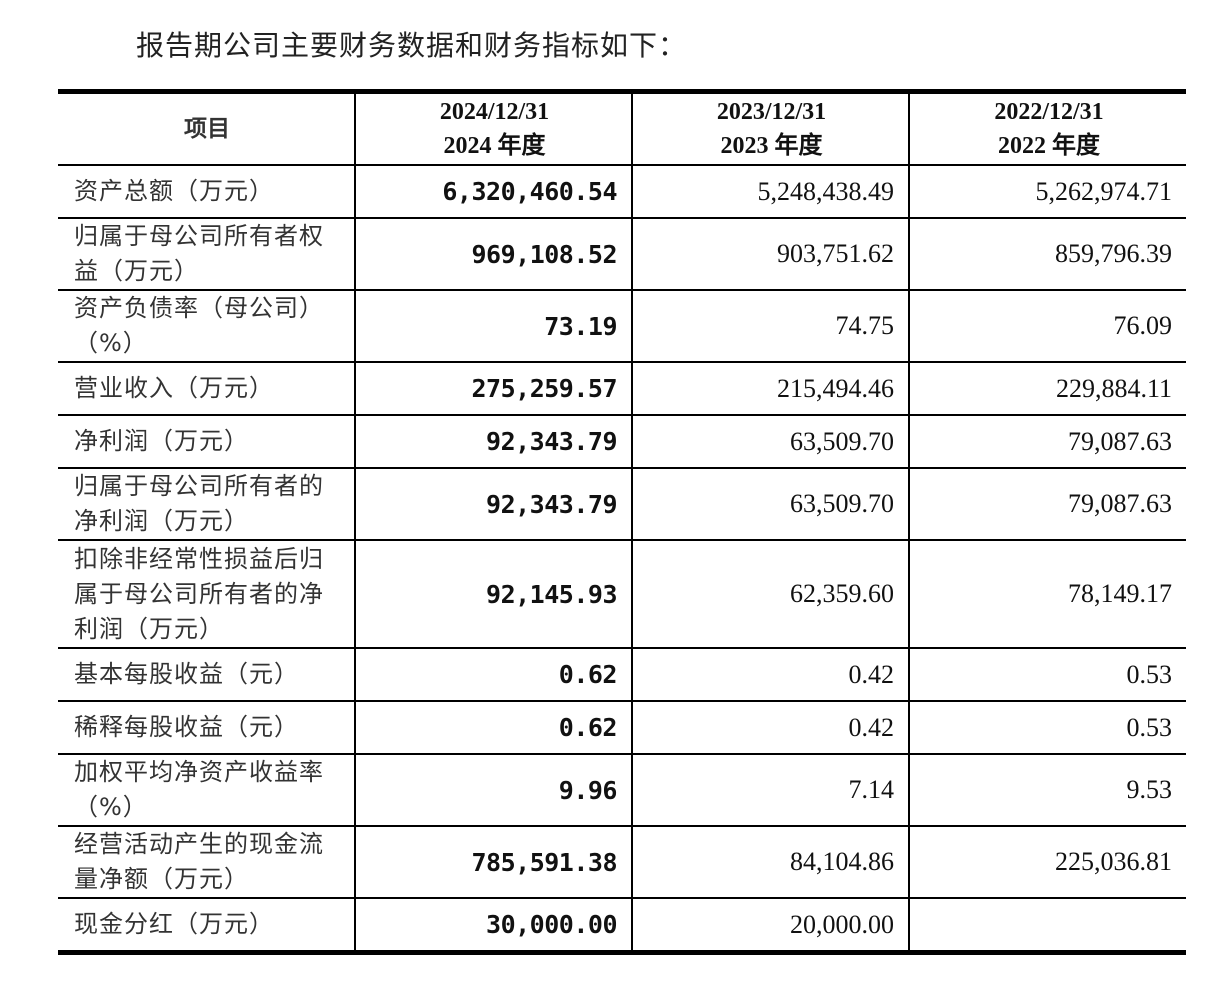 This screenshot has width=1226, height=998. What do you see at coordinates (770, 862) in the screenshot?
I see `value-2023: 84,104.86` at bounding box center [770, 862].